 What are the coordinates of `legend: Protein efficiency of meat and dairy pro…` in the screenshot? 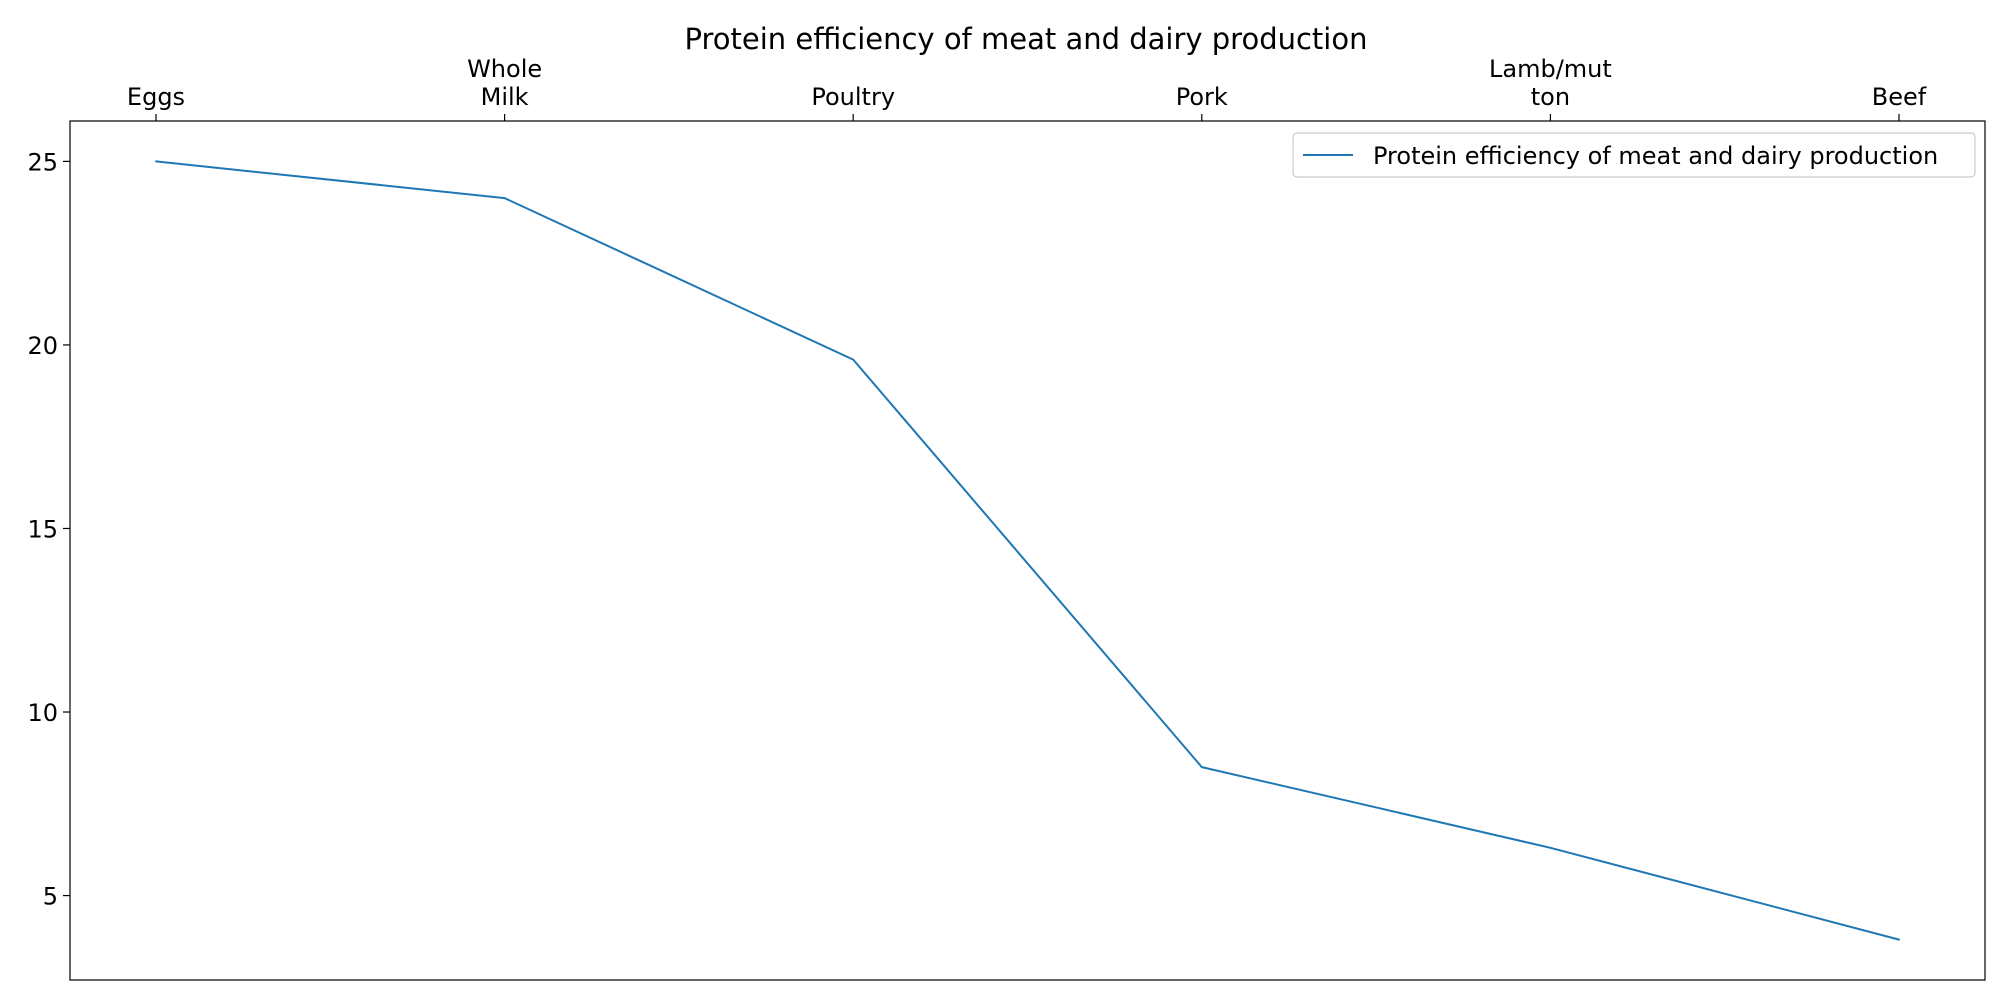 It's located at (1634, 155).